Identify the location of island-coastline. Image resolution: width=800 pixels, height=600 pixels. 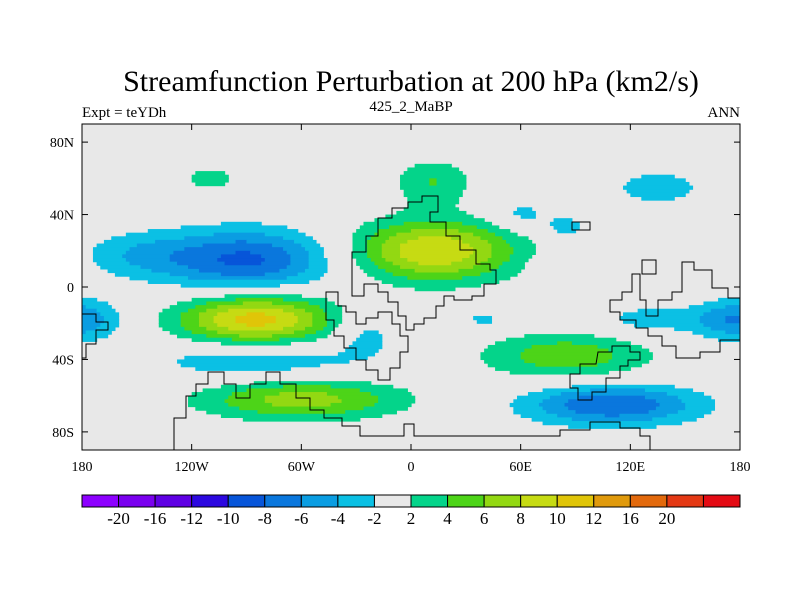
(649, 267).